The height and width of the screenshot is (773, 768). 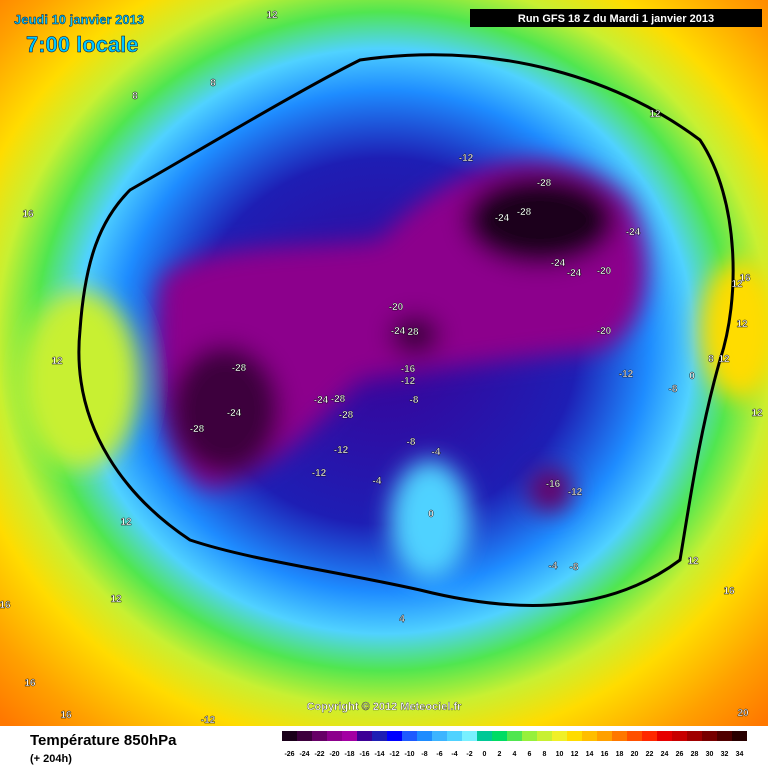 I want to click on scale-tick-label: 26, so click(x=680, y=754).